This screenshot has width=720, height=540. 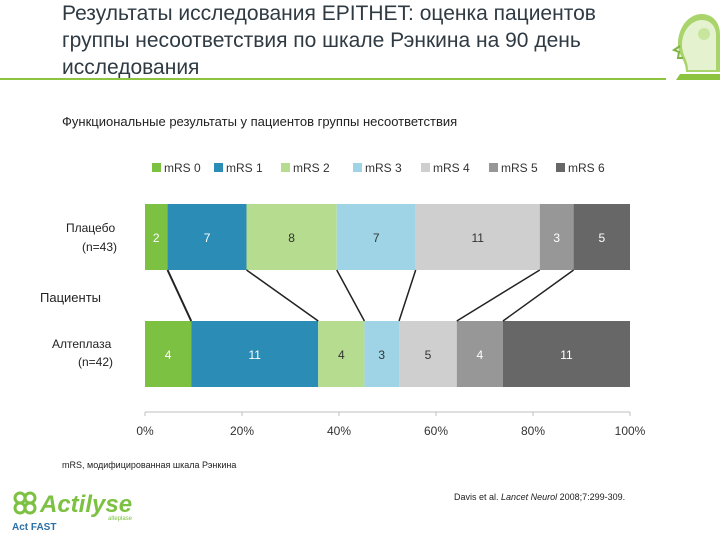 What do you see at coordinates (333, 79) in the screenshot?
I see `title-divider` at bounding box center [333, 79].